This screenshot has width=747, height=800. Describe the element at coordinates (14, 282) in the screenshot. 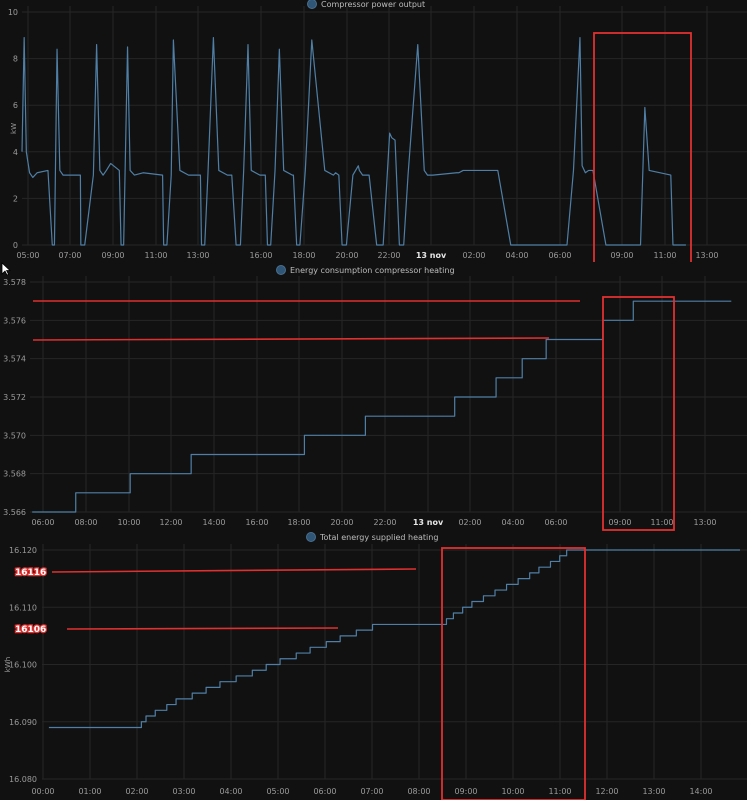

I see `y-tick-label: 3.578` at that location.